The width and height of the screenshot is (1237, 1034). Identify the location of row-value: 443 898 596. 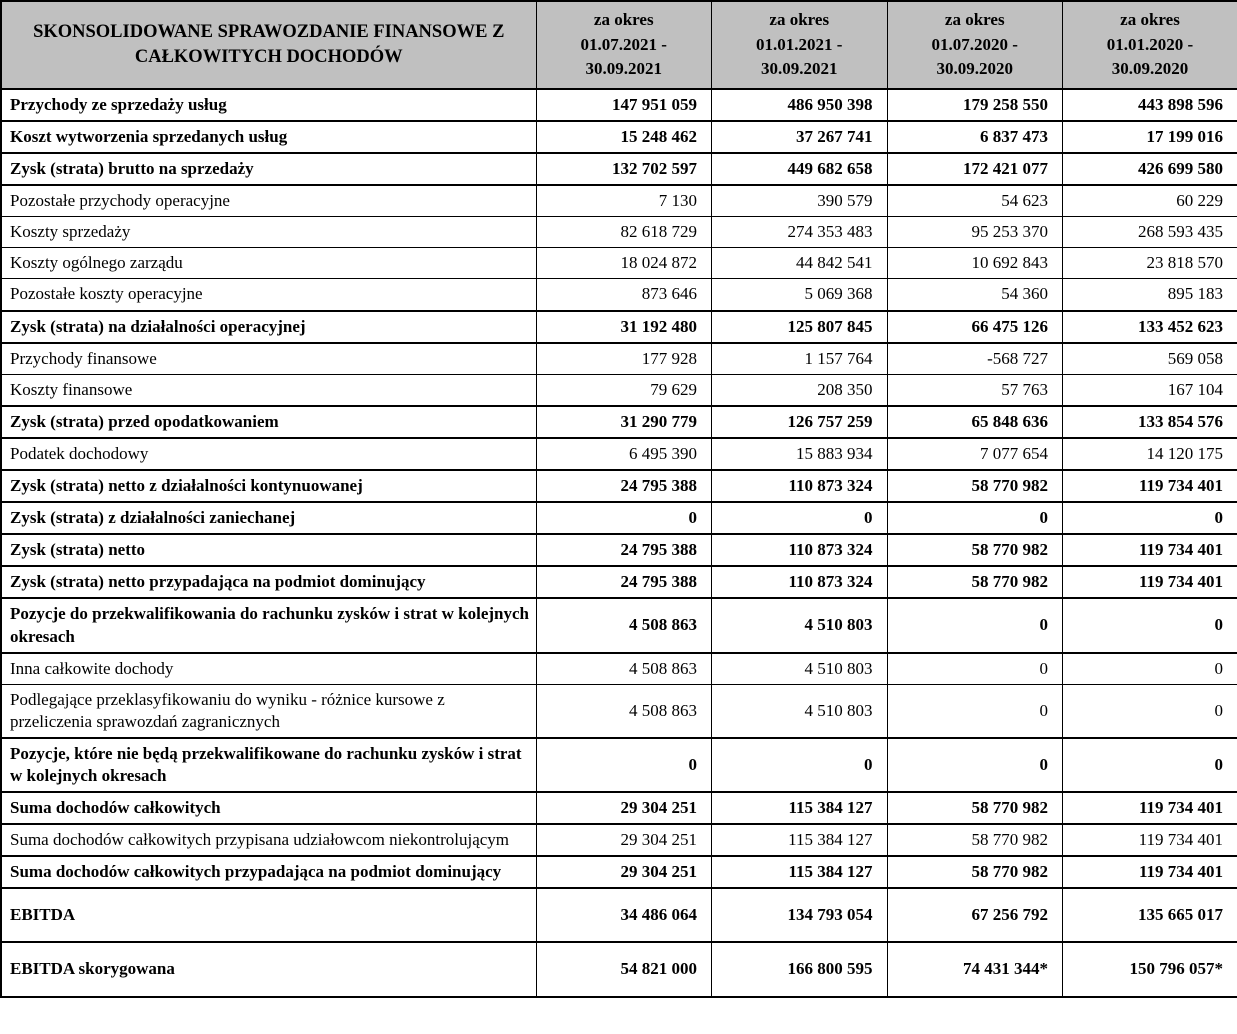
(1149, 105).